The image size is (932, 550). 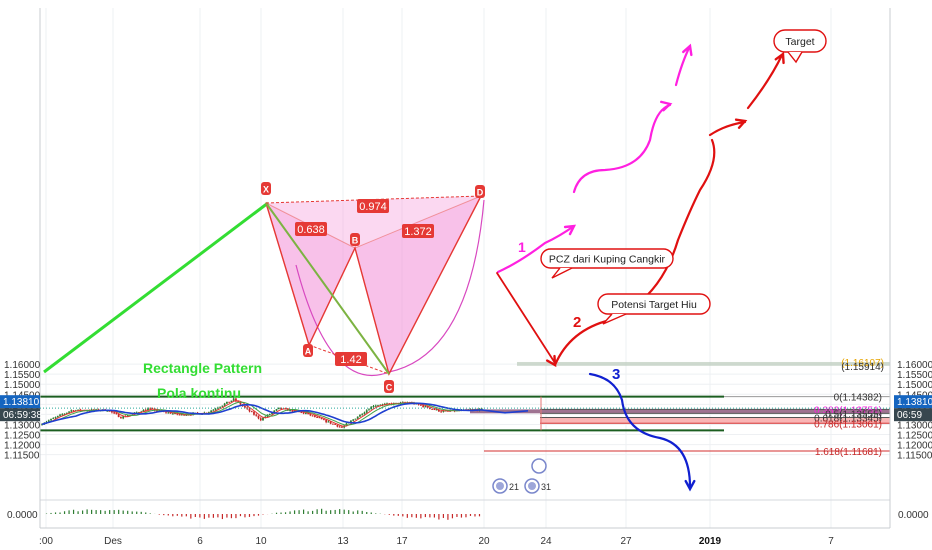 I want to click on fib-label-1: 0.382(1.13751), so click(x=848, y=410).